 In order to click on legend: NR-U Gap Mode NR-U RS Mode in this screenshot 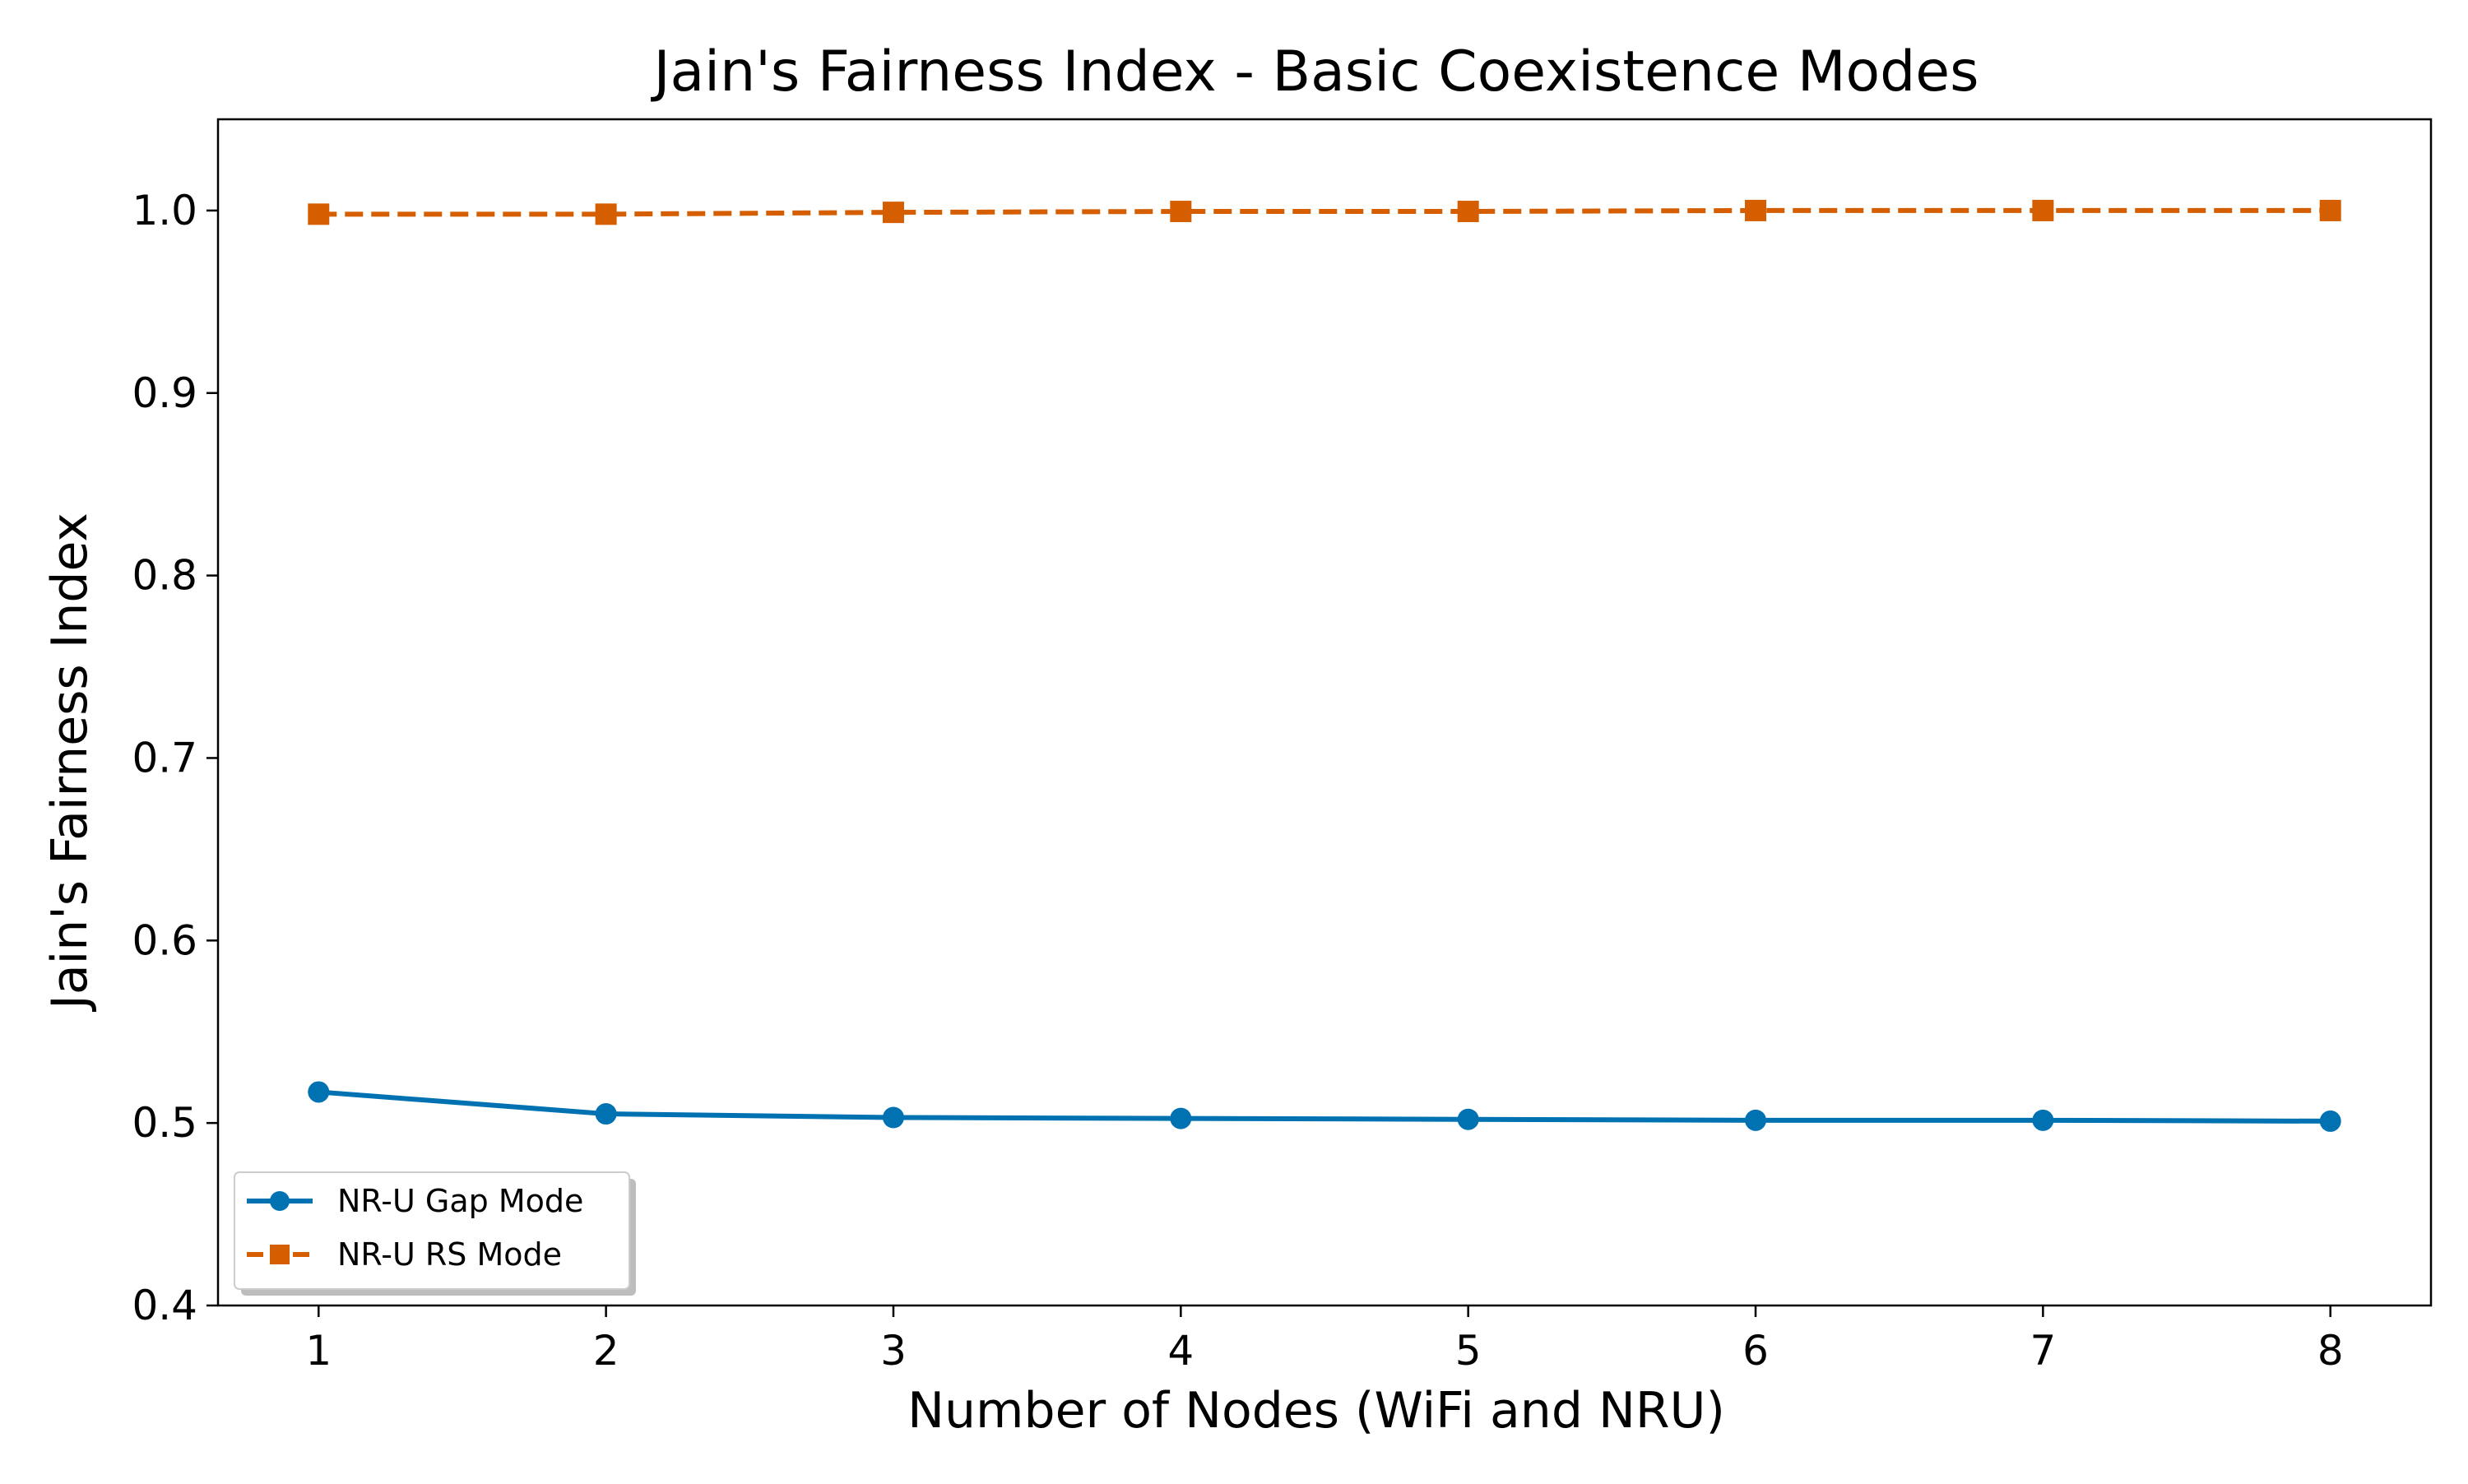, I will do `click(435, 1233)`.